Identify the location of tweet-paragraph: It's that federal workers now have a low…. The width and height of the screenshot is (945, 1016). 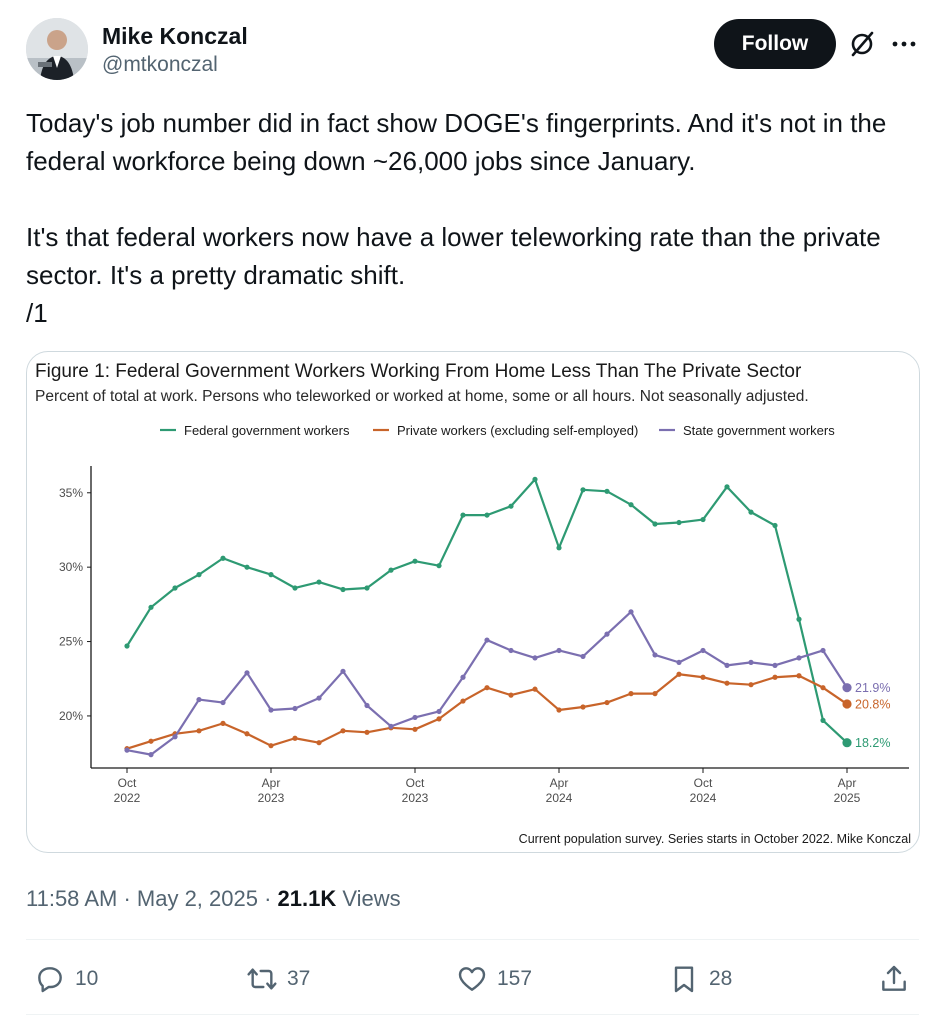
(453, 275).